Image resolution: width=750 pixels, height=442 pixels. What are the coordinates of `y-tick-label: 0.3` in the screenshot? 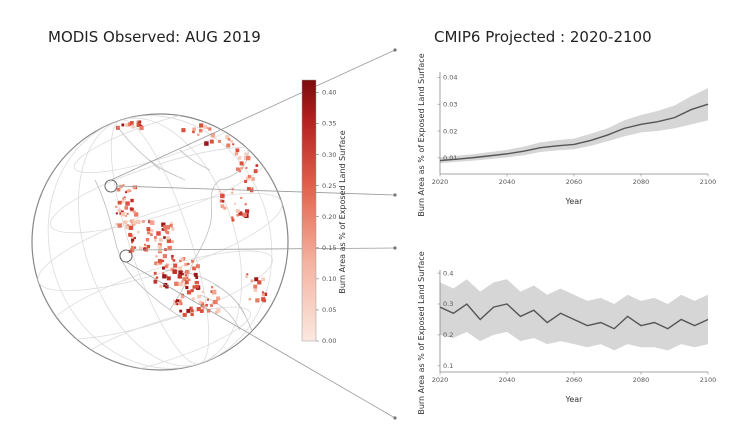 It's located at (448, 304).